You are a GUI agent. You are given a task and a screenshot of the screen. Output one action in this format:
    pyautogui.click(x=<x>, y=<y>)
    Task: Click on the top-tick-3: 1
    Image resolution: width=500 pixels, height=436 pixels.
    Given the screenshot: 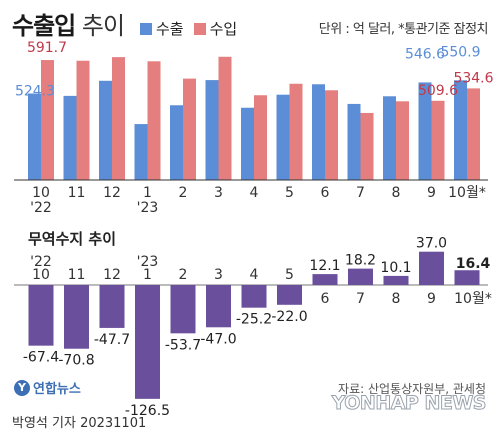 What is the action you would take?
    pyautogui.click(x=147, y=193)
    